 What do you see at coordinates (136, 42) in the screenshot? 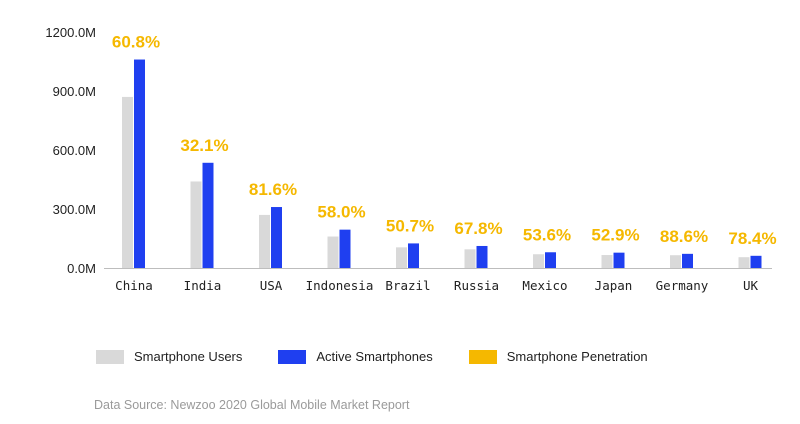
I see `penetration-label: 60.8%` at bounding box center [136, 42].